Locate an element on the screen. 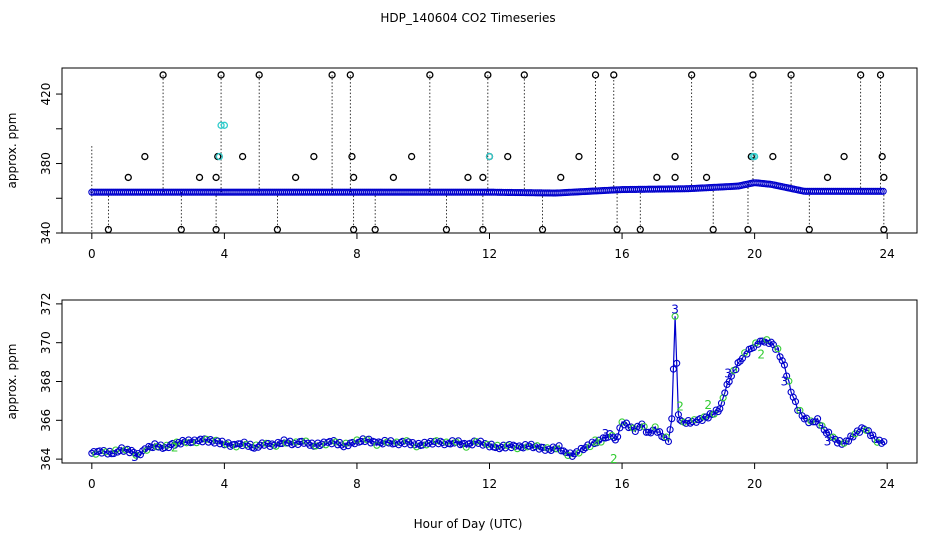  bottom-x-tick-label: 8 is located at coordinates (357, 484).